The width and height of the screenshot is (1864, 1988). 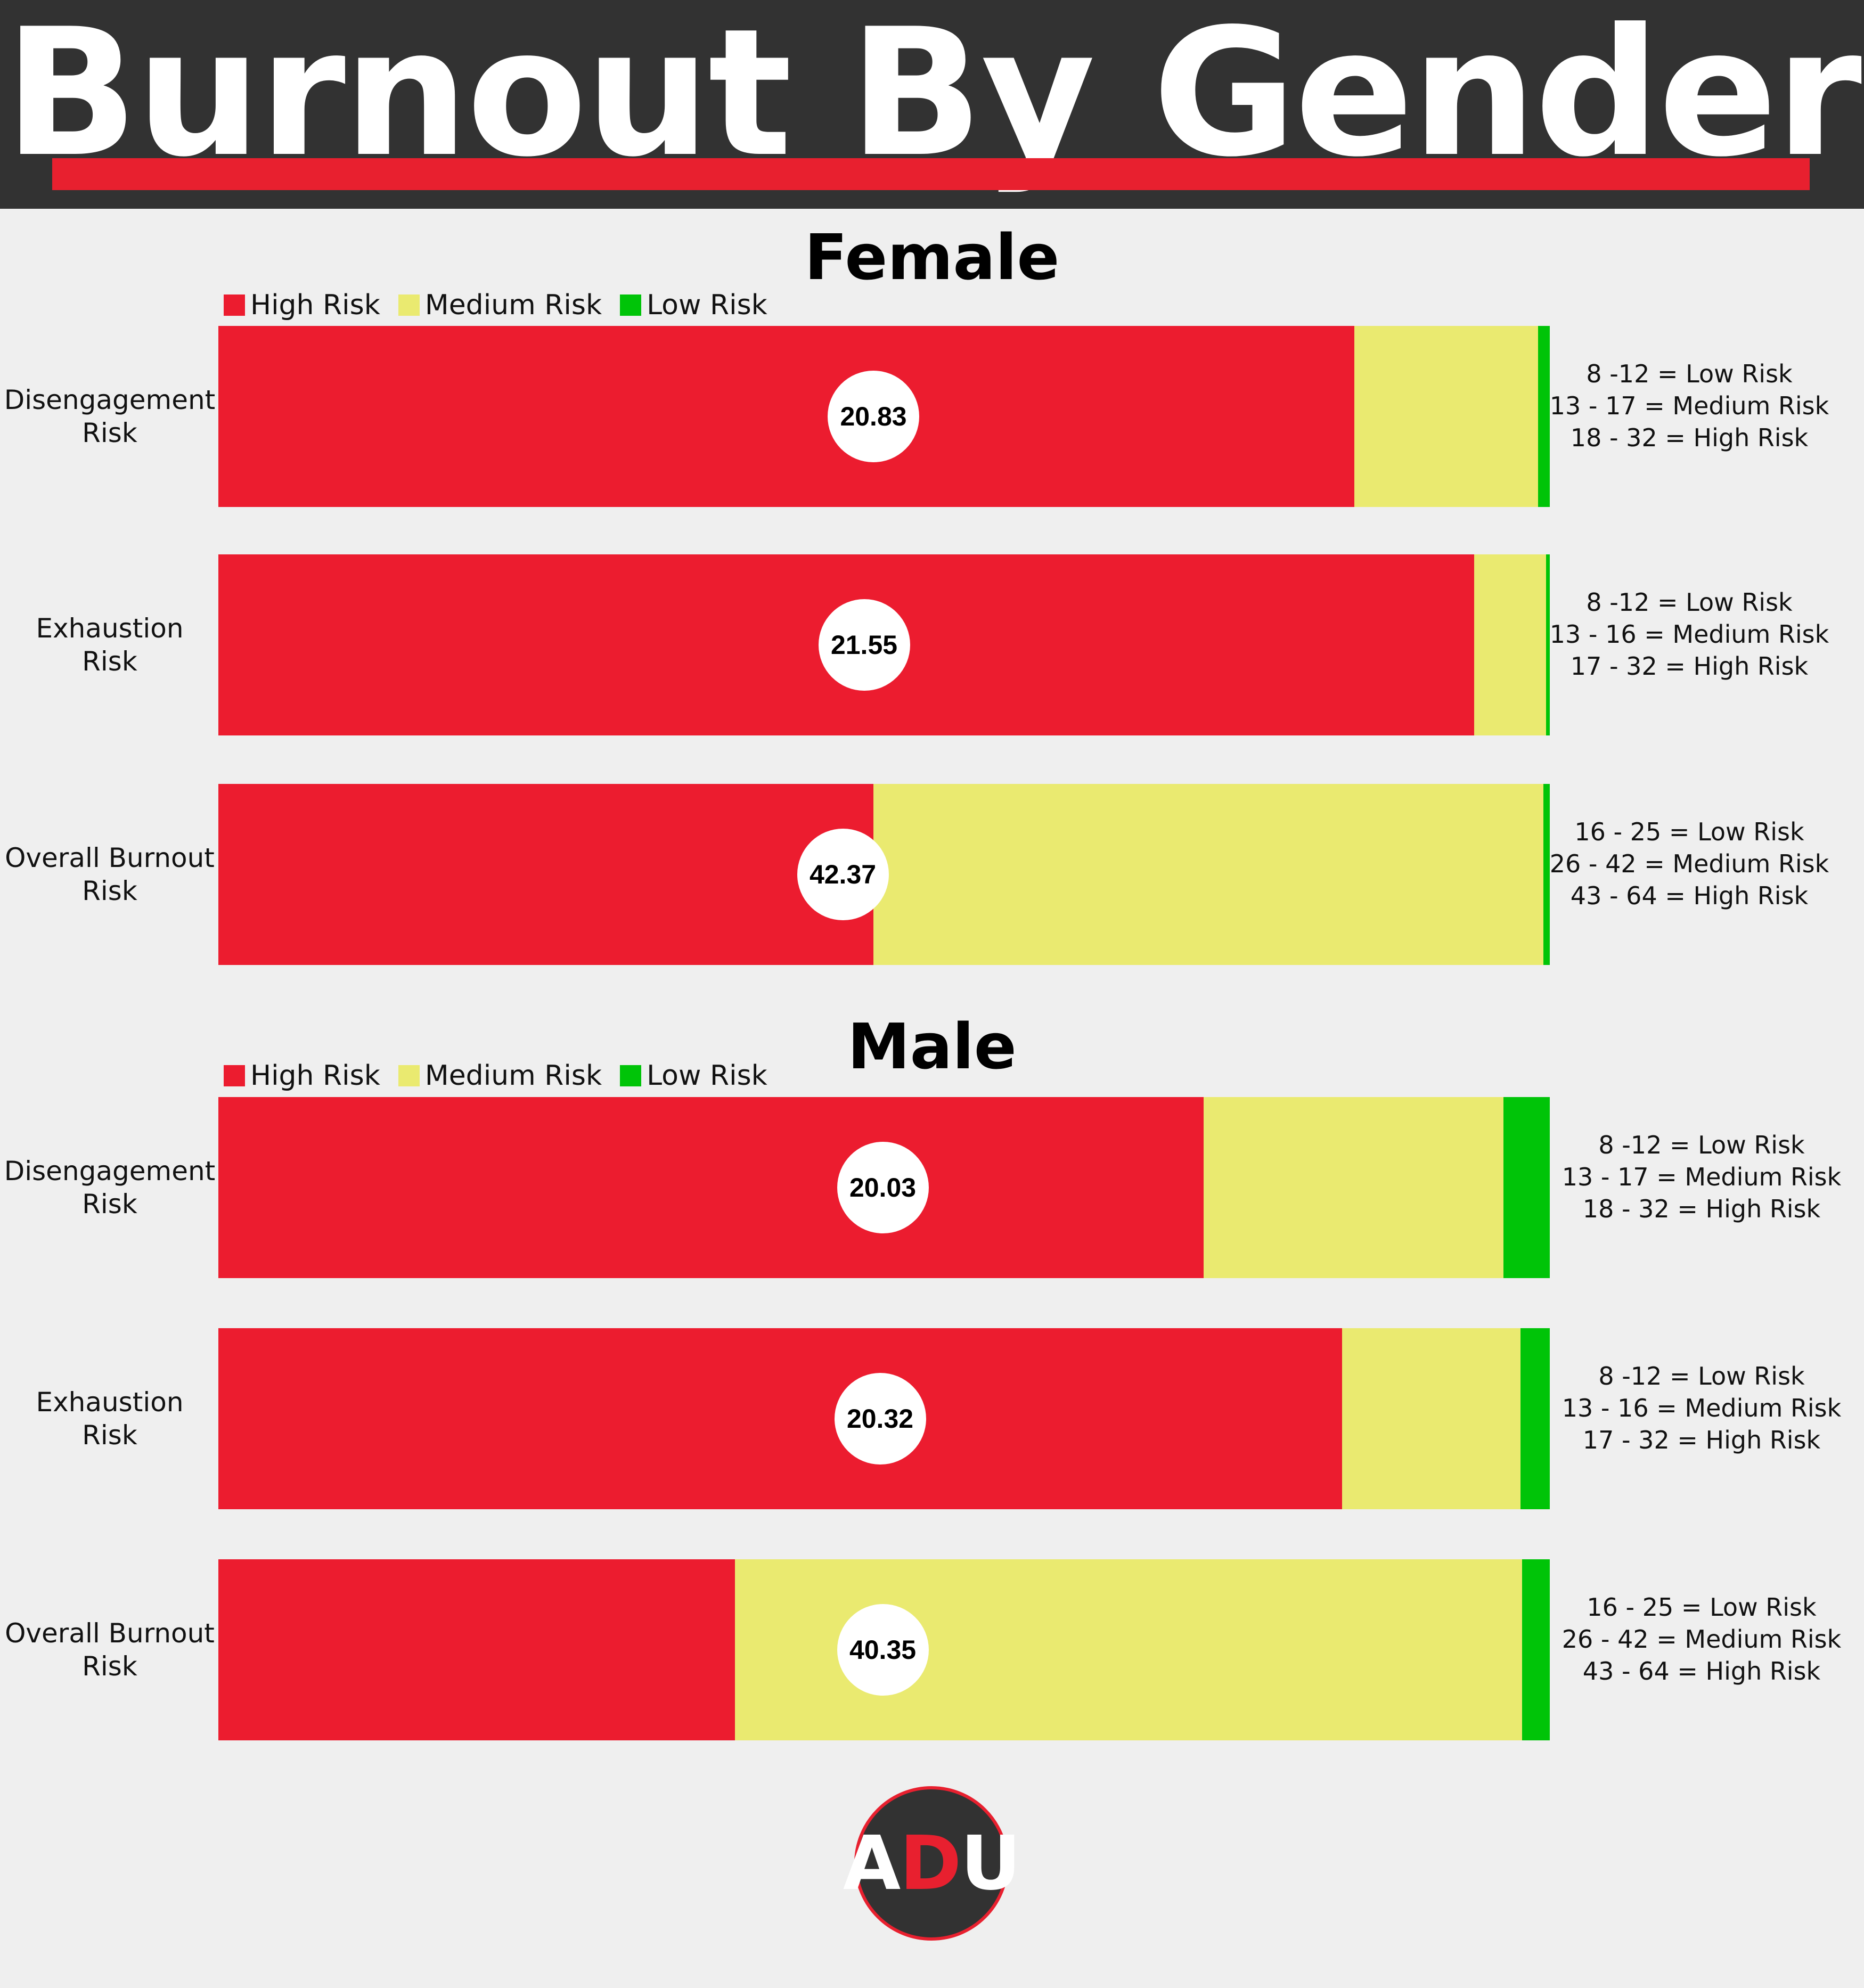 I want to click on logo-letter: U, so click(x=991, y=1863).